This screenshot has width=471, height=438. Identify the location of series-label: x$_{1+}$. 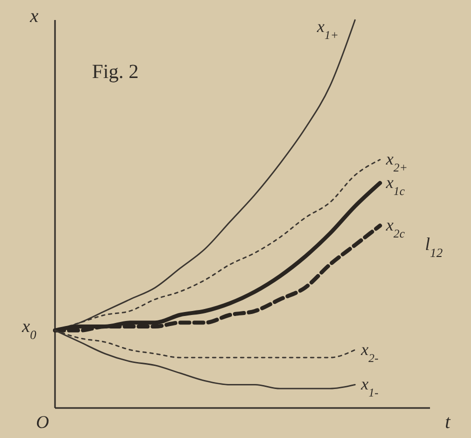
(327, 29).